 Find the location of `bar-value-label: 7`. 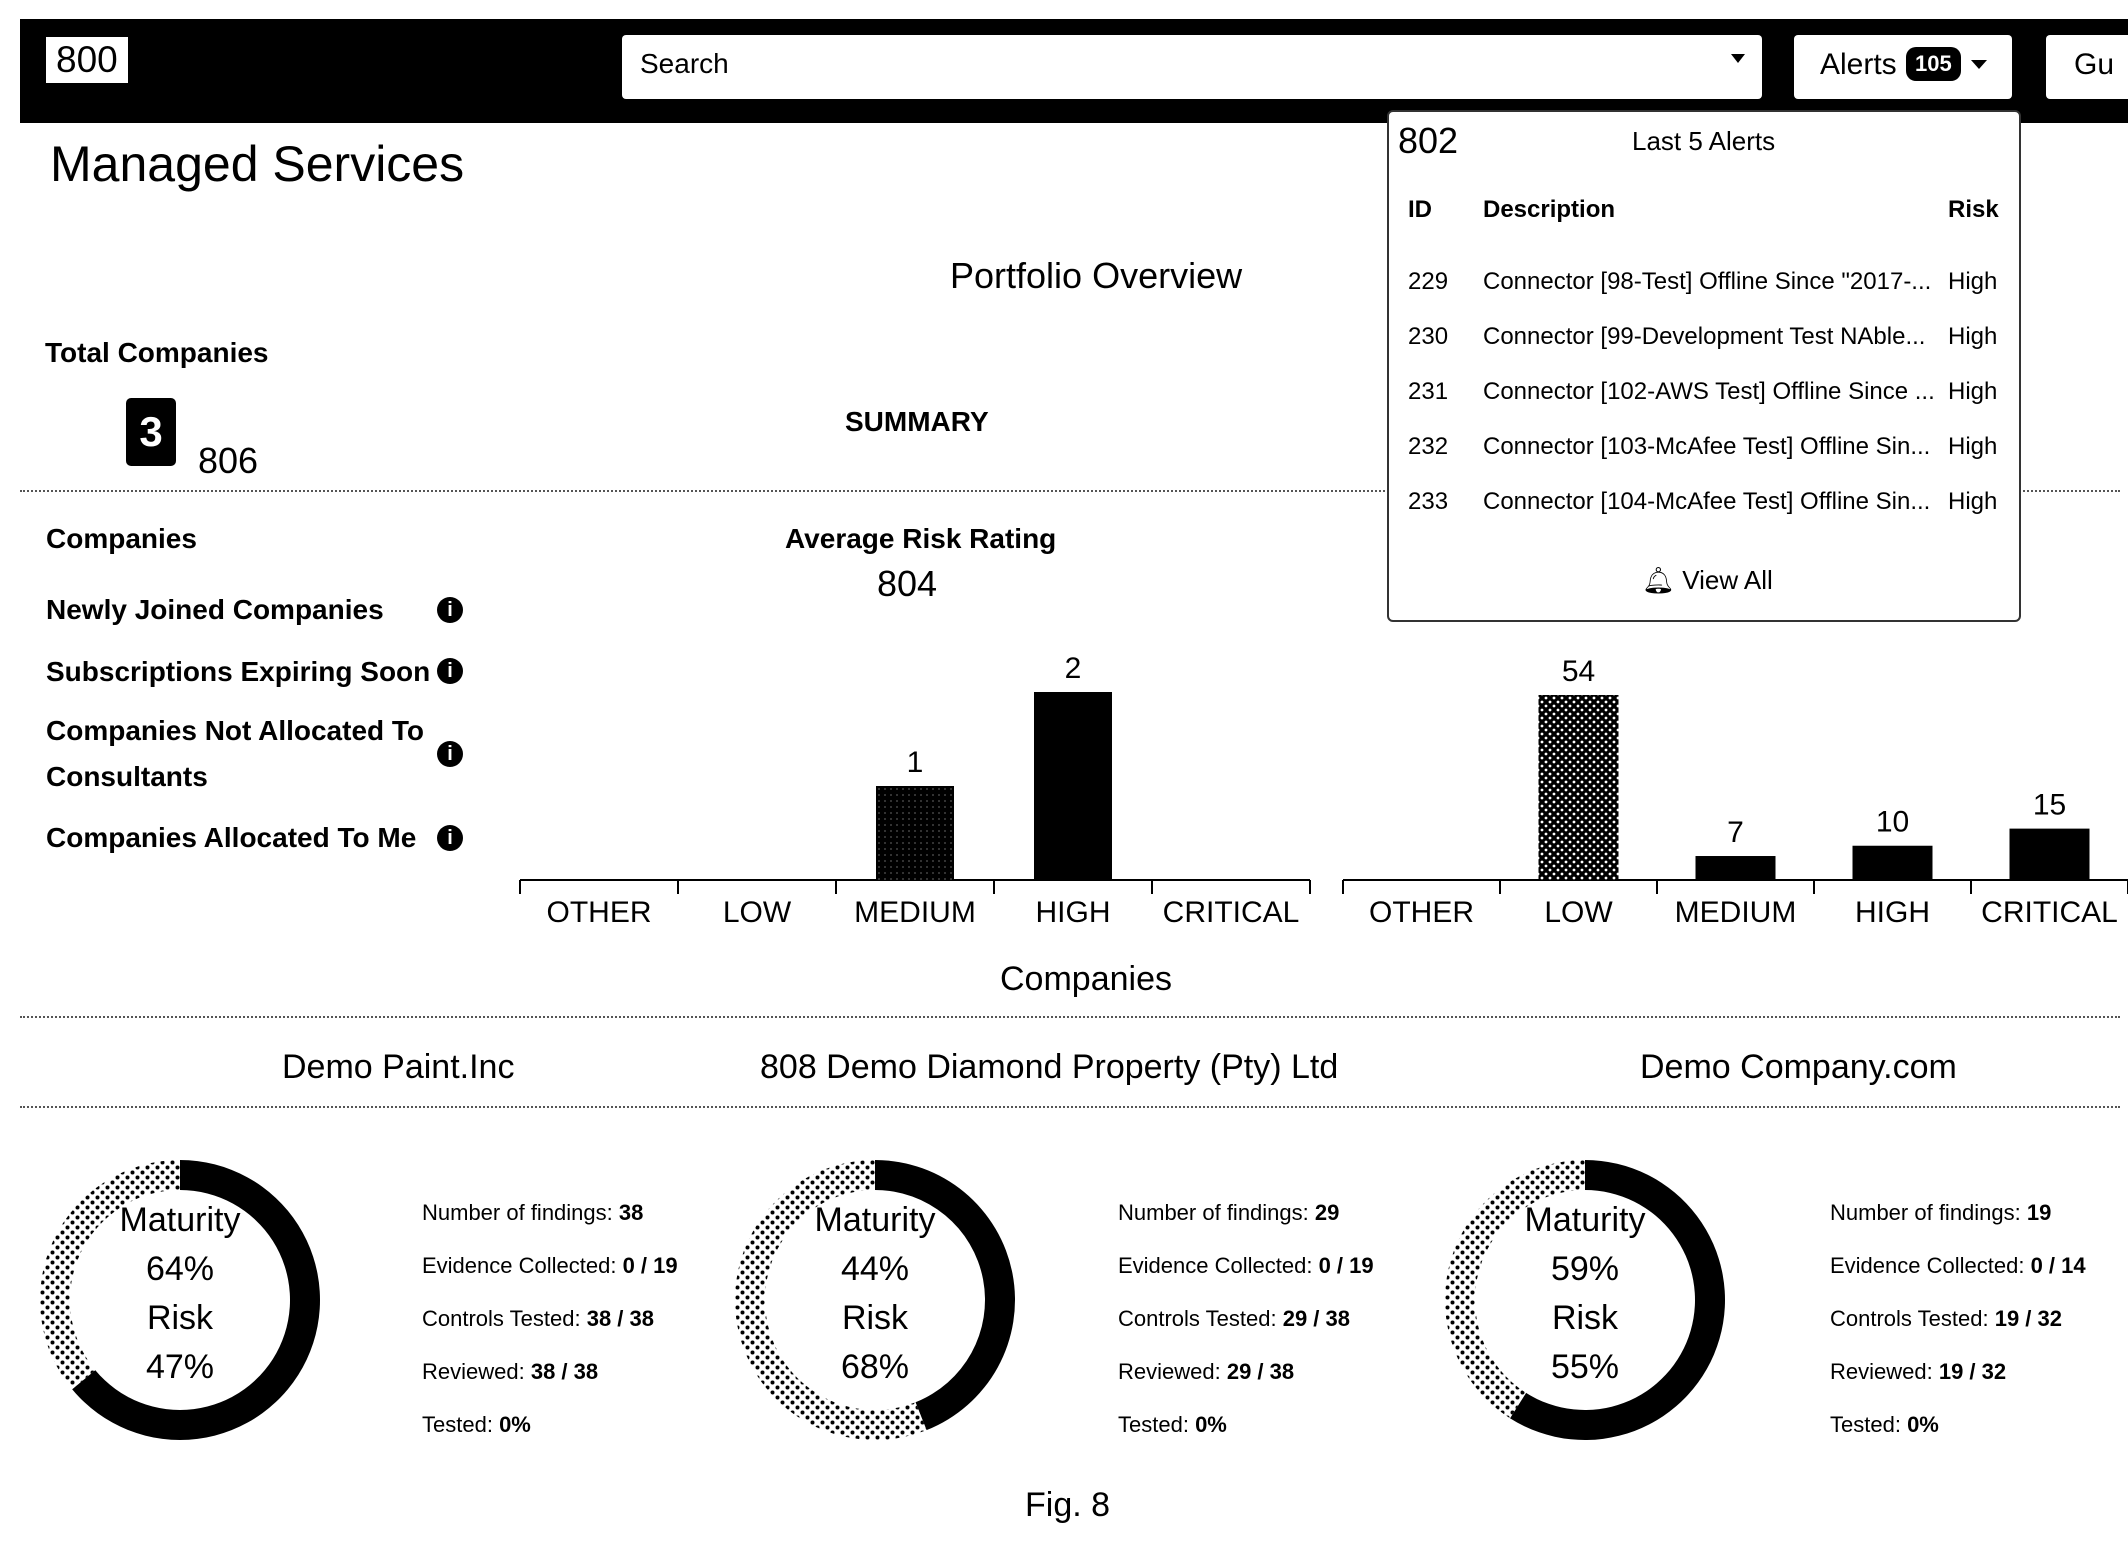

bar-value-label: 7 is located at coordinates (1735, 832).